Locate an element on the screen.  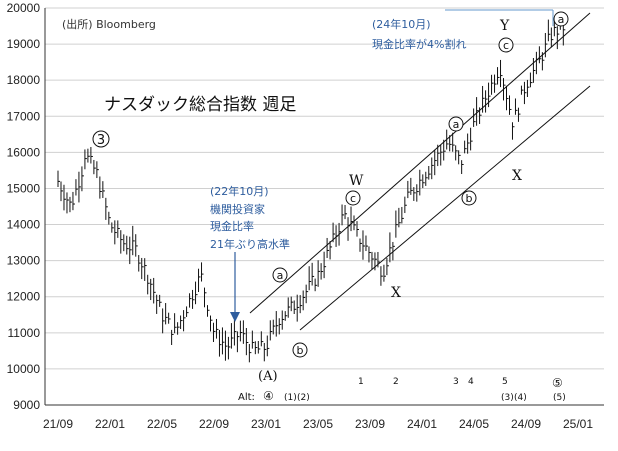
wave-marker-c-2024: c is located at coordinates (506, 45).